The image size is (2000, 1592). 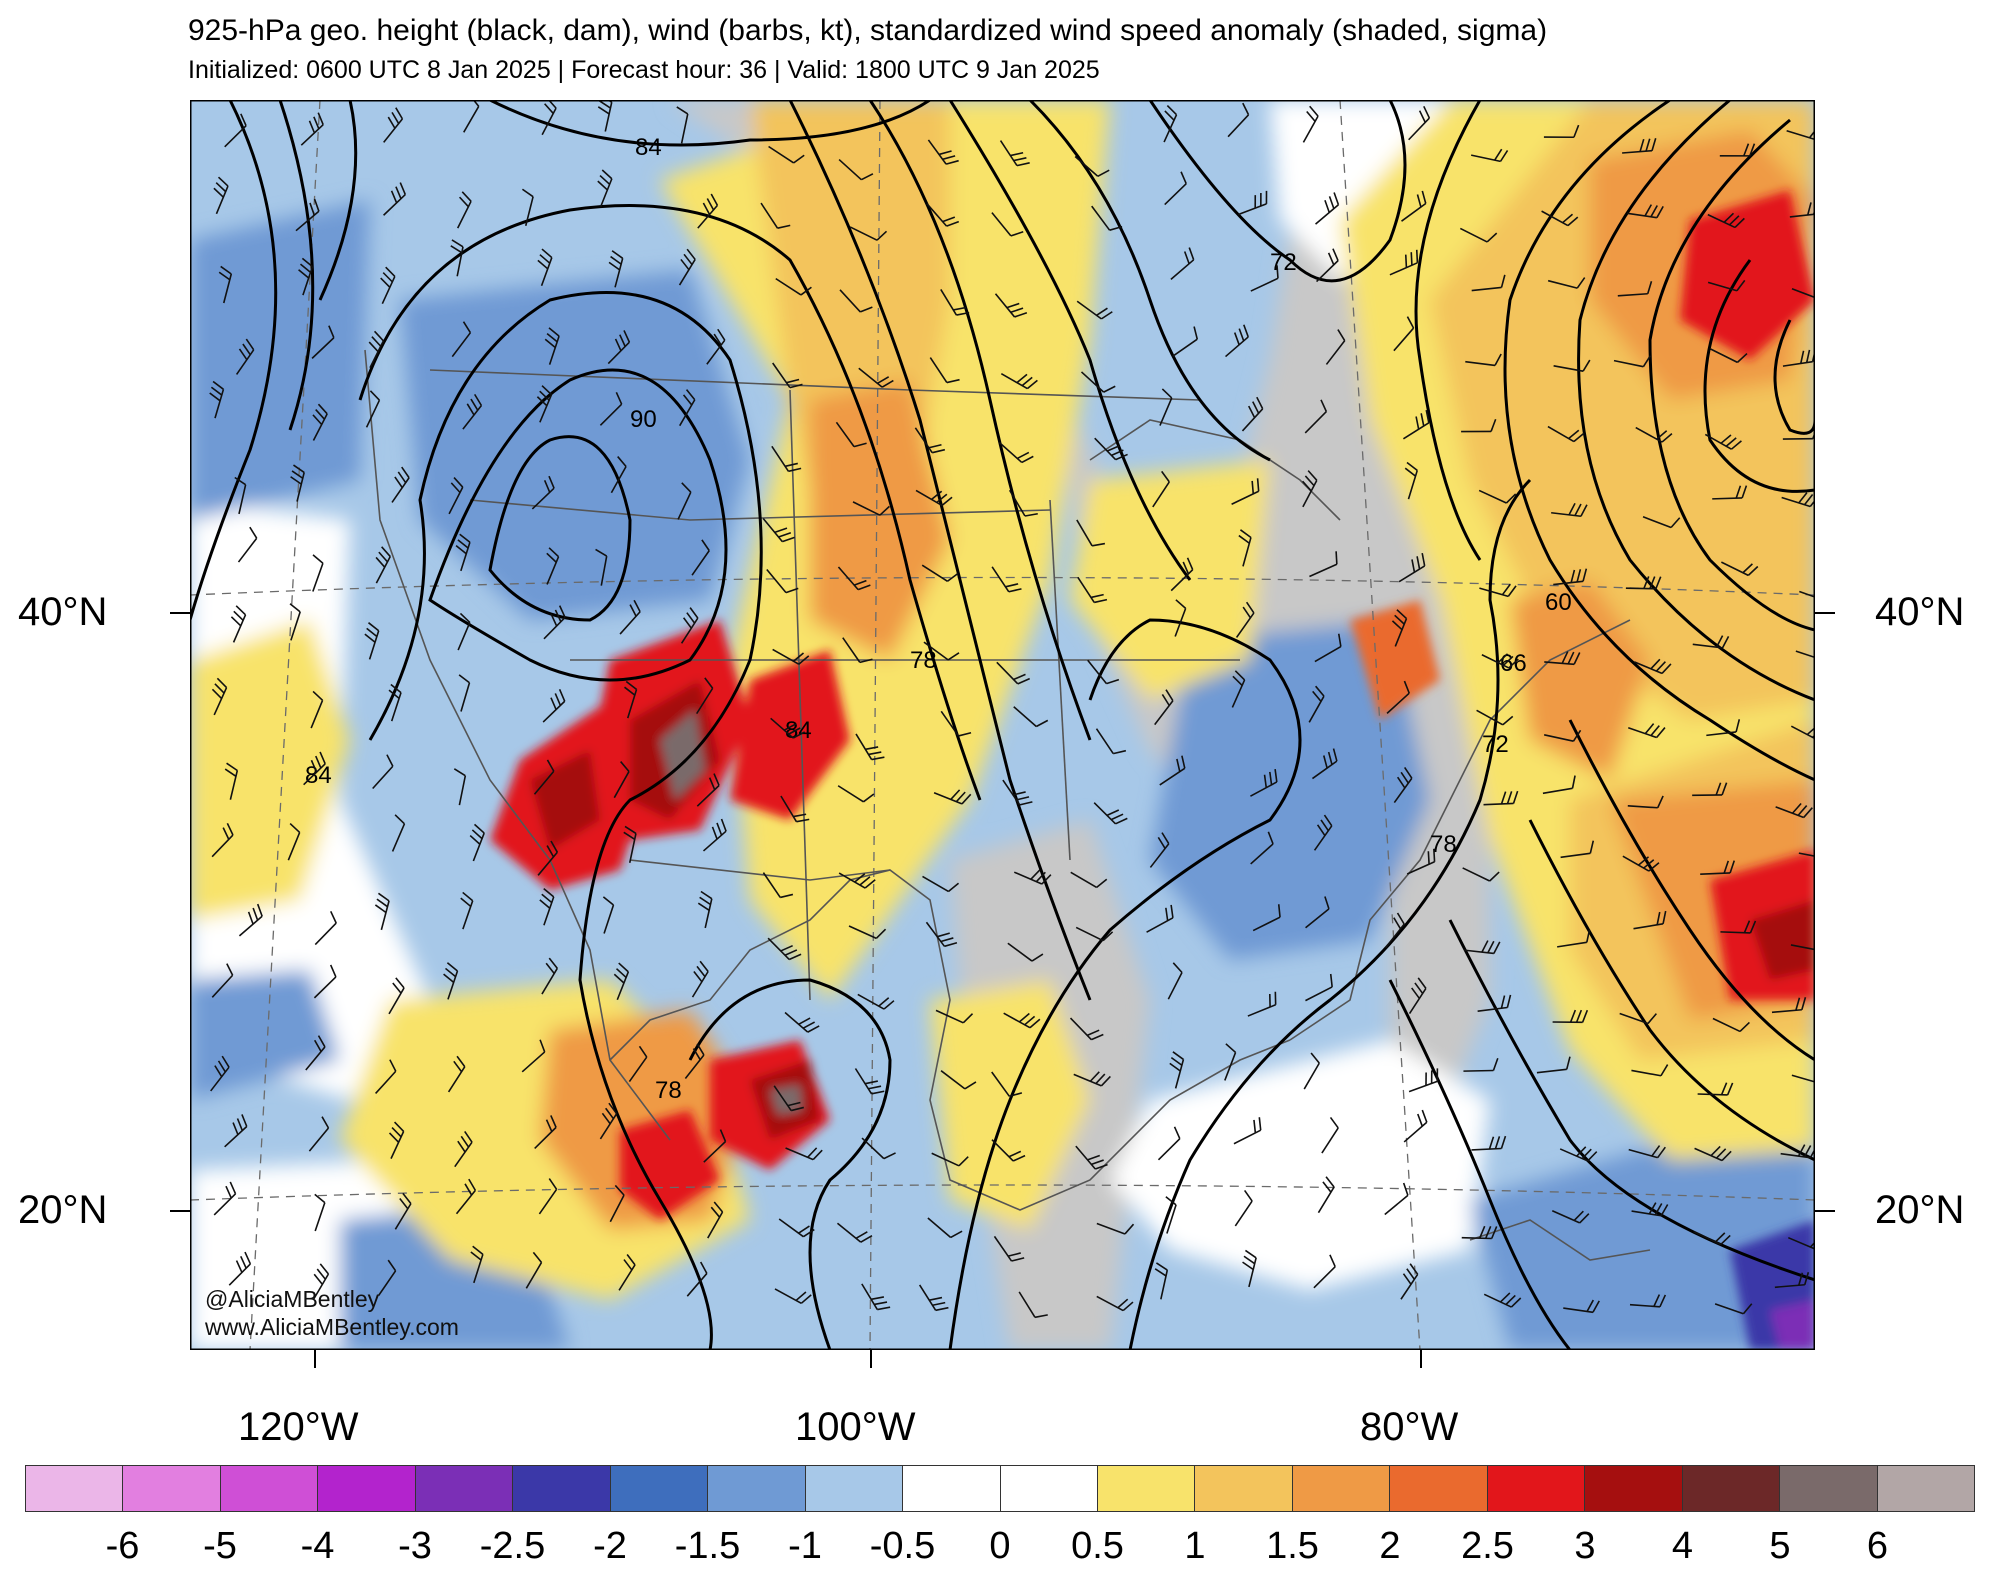 What do you see at coordinates (1097, 1546) in the screenshot?
I see `colorbar-label: 0.5` at bounding box center [1097, 1546].